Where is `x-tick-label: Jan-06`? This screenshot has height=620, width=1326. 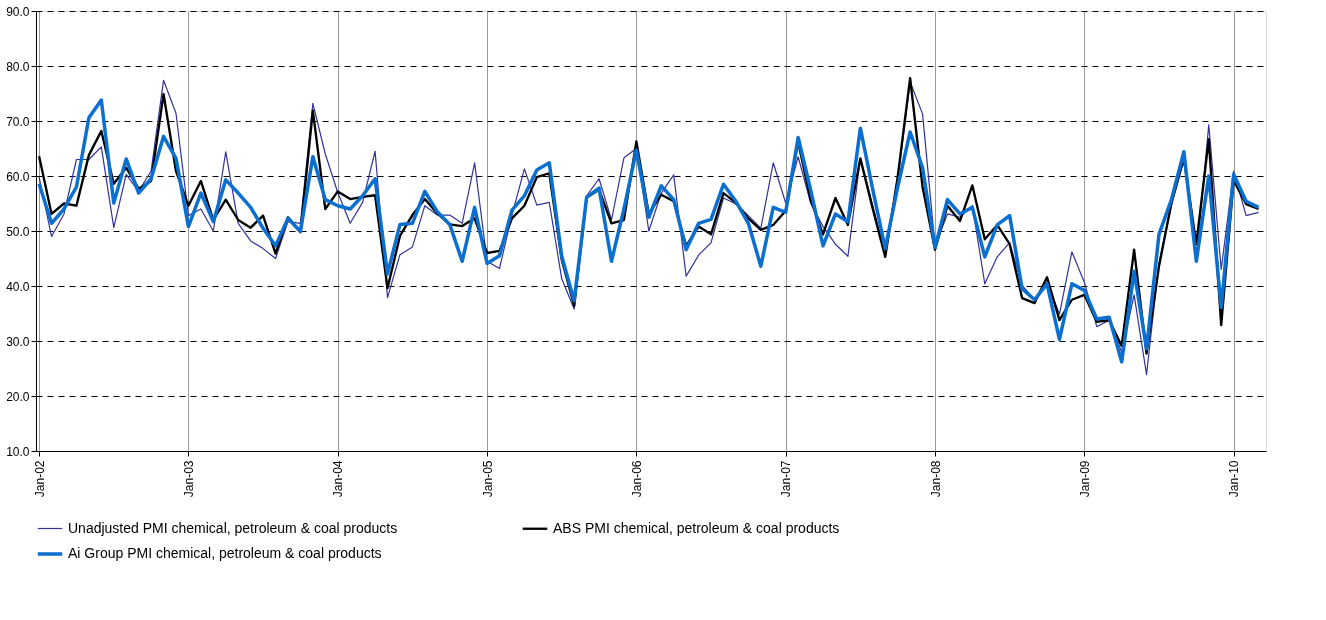 x-tick-label: Jan-06 is located at coordinates (636, 479).